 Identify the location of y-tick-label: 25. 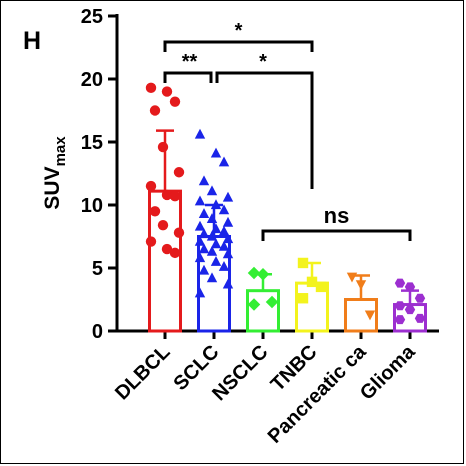
(92, 17).